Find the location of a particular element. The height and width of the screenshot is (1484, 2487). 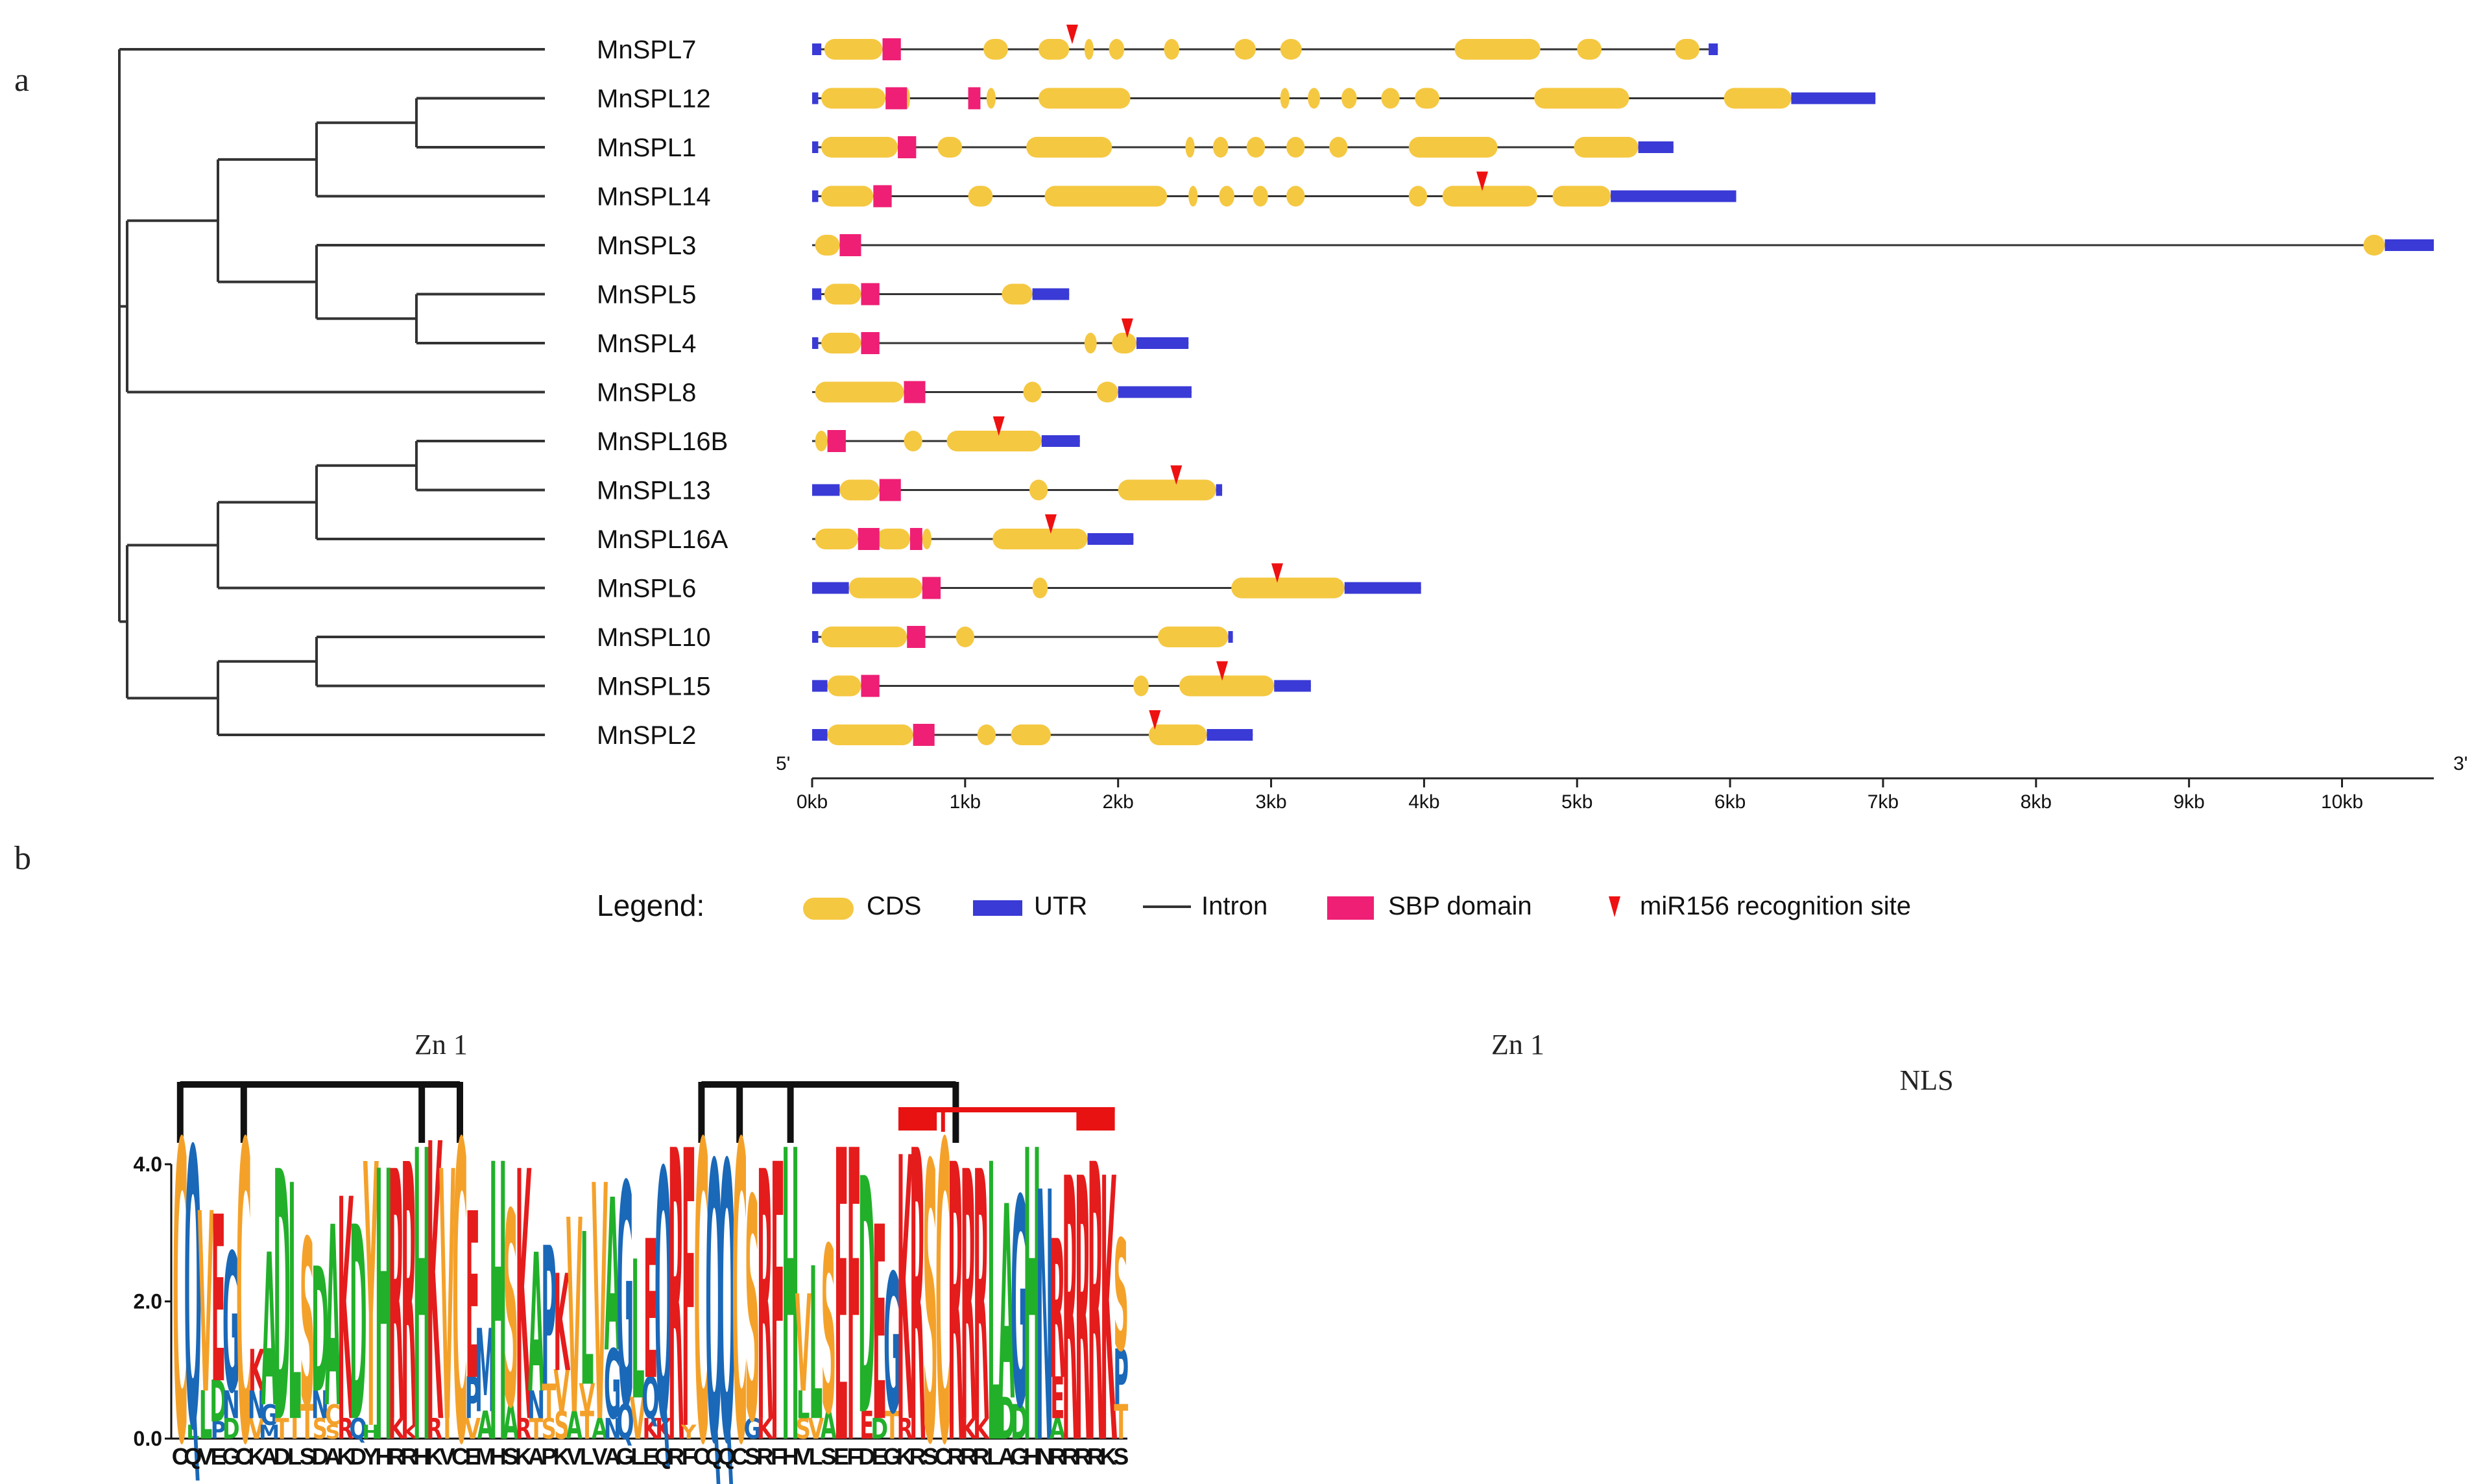

kb-tick-label: 9kb is located at coordinates (2188, 802).